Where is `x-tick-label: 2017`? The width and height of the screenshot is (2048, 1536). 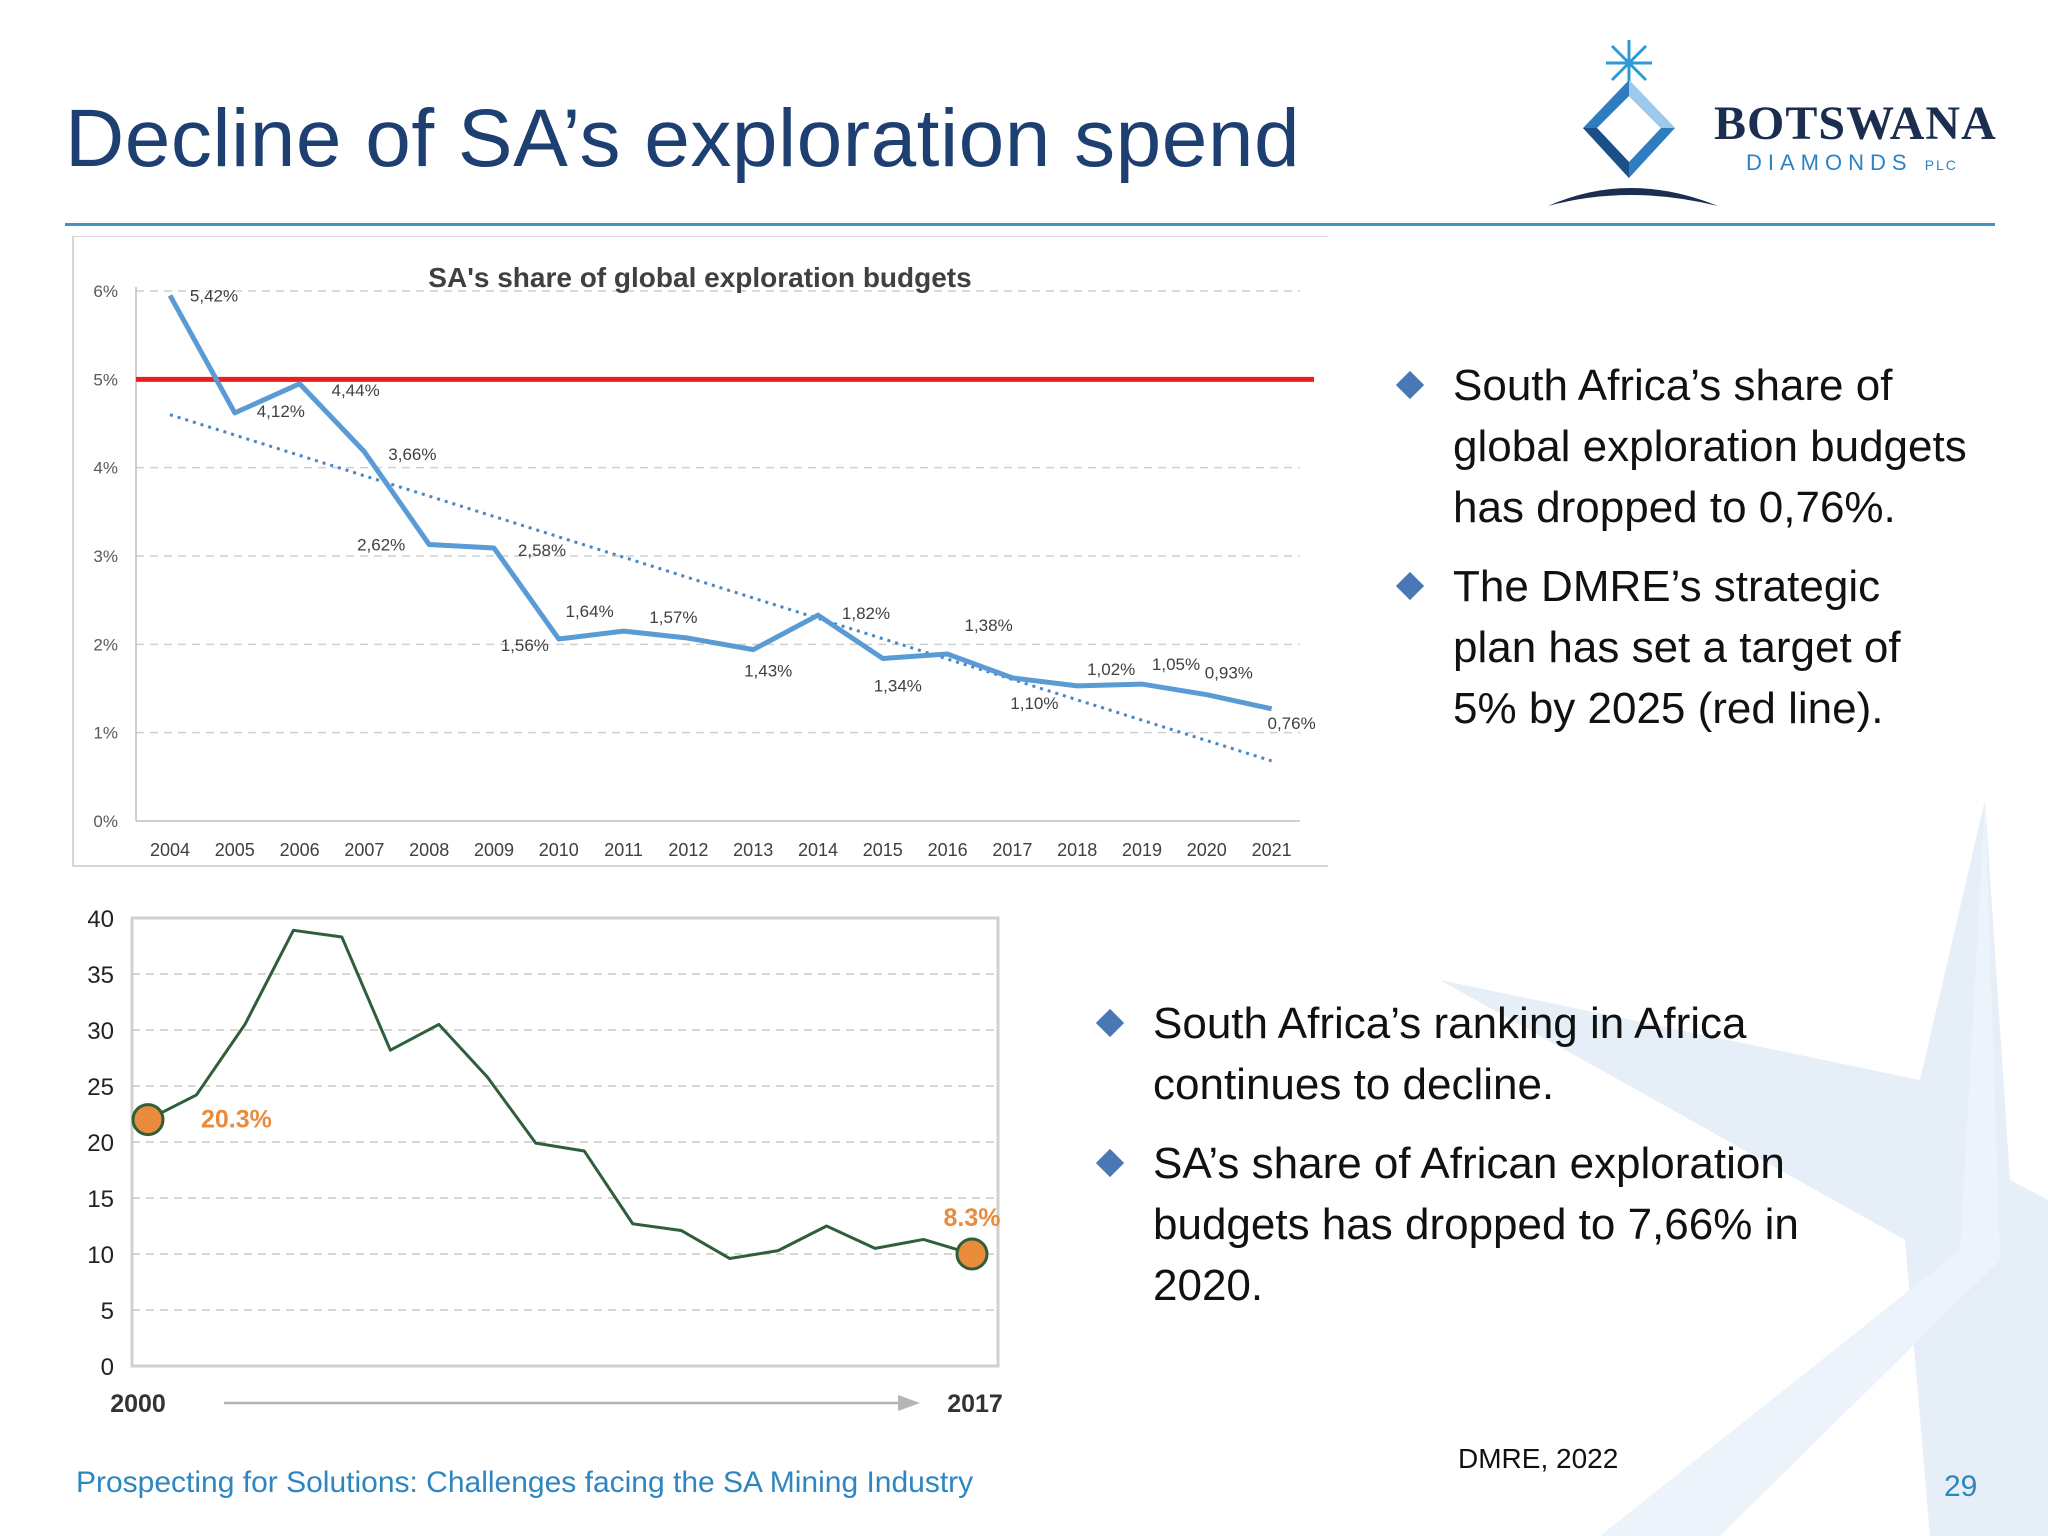
x-tick-label: 2017 is located at coordinates (1012, 850).